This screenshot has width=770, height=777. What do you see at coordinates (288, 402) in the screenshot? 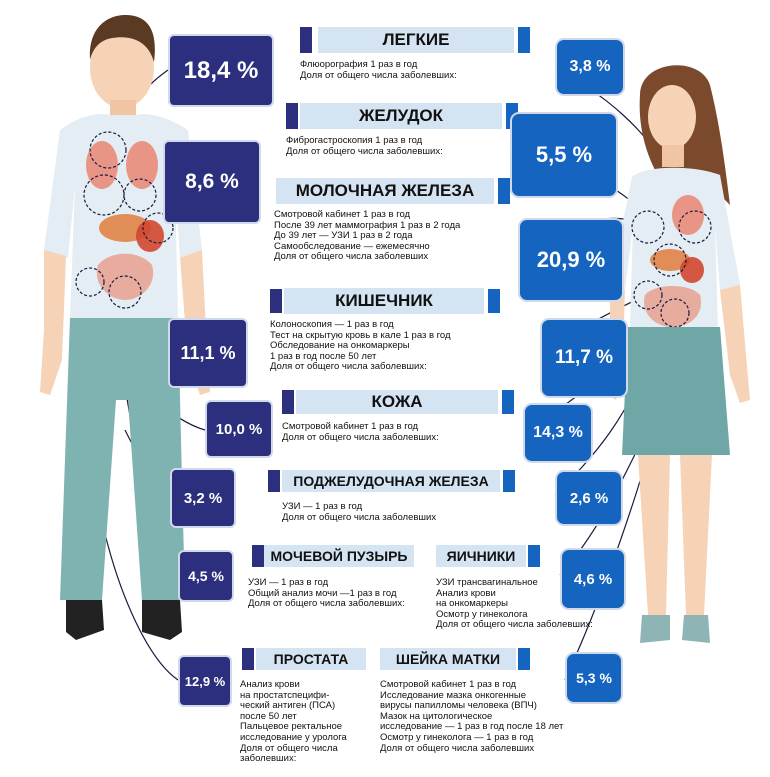
I see `skin-tab-left` at bounding box center [288, 402].